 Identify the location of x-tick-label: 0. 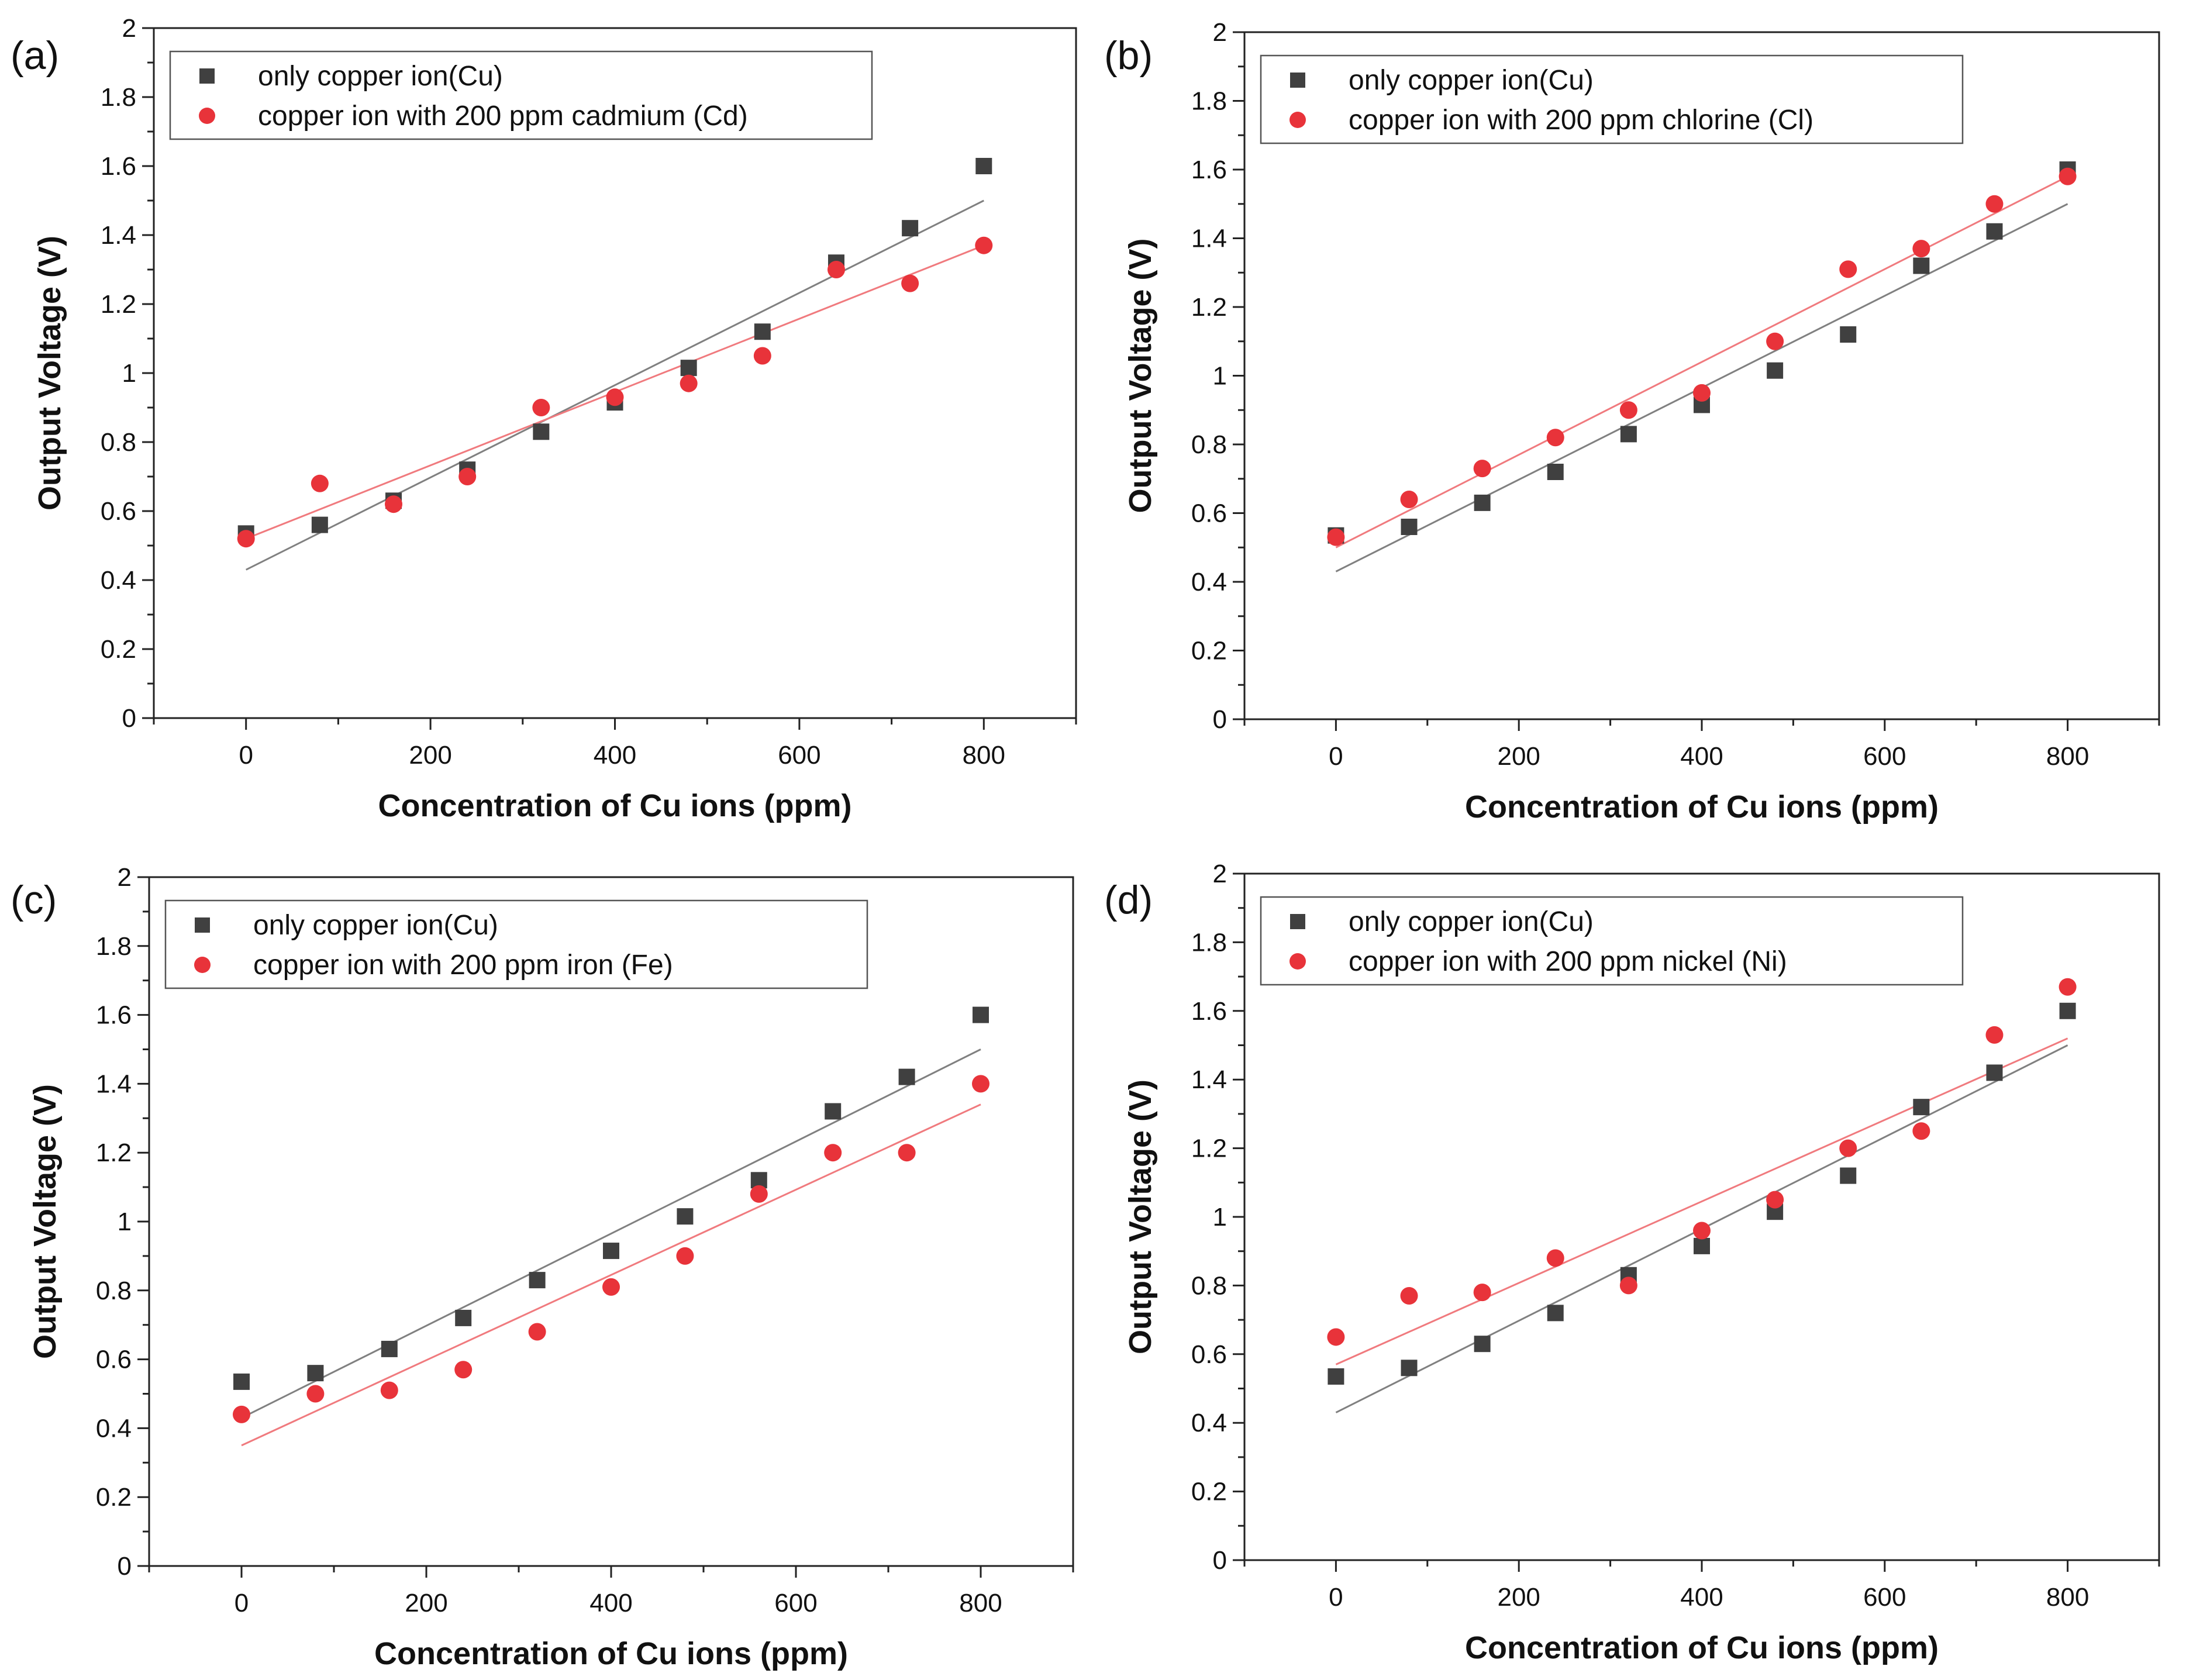
(1336, 756).